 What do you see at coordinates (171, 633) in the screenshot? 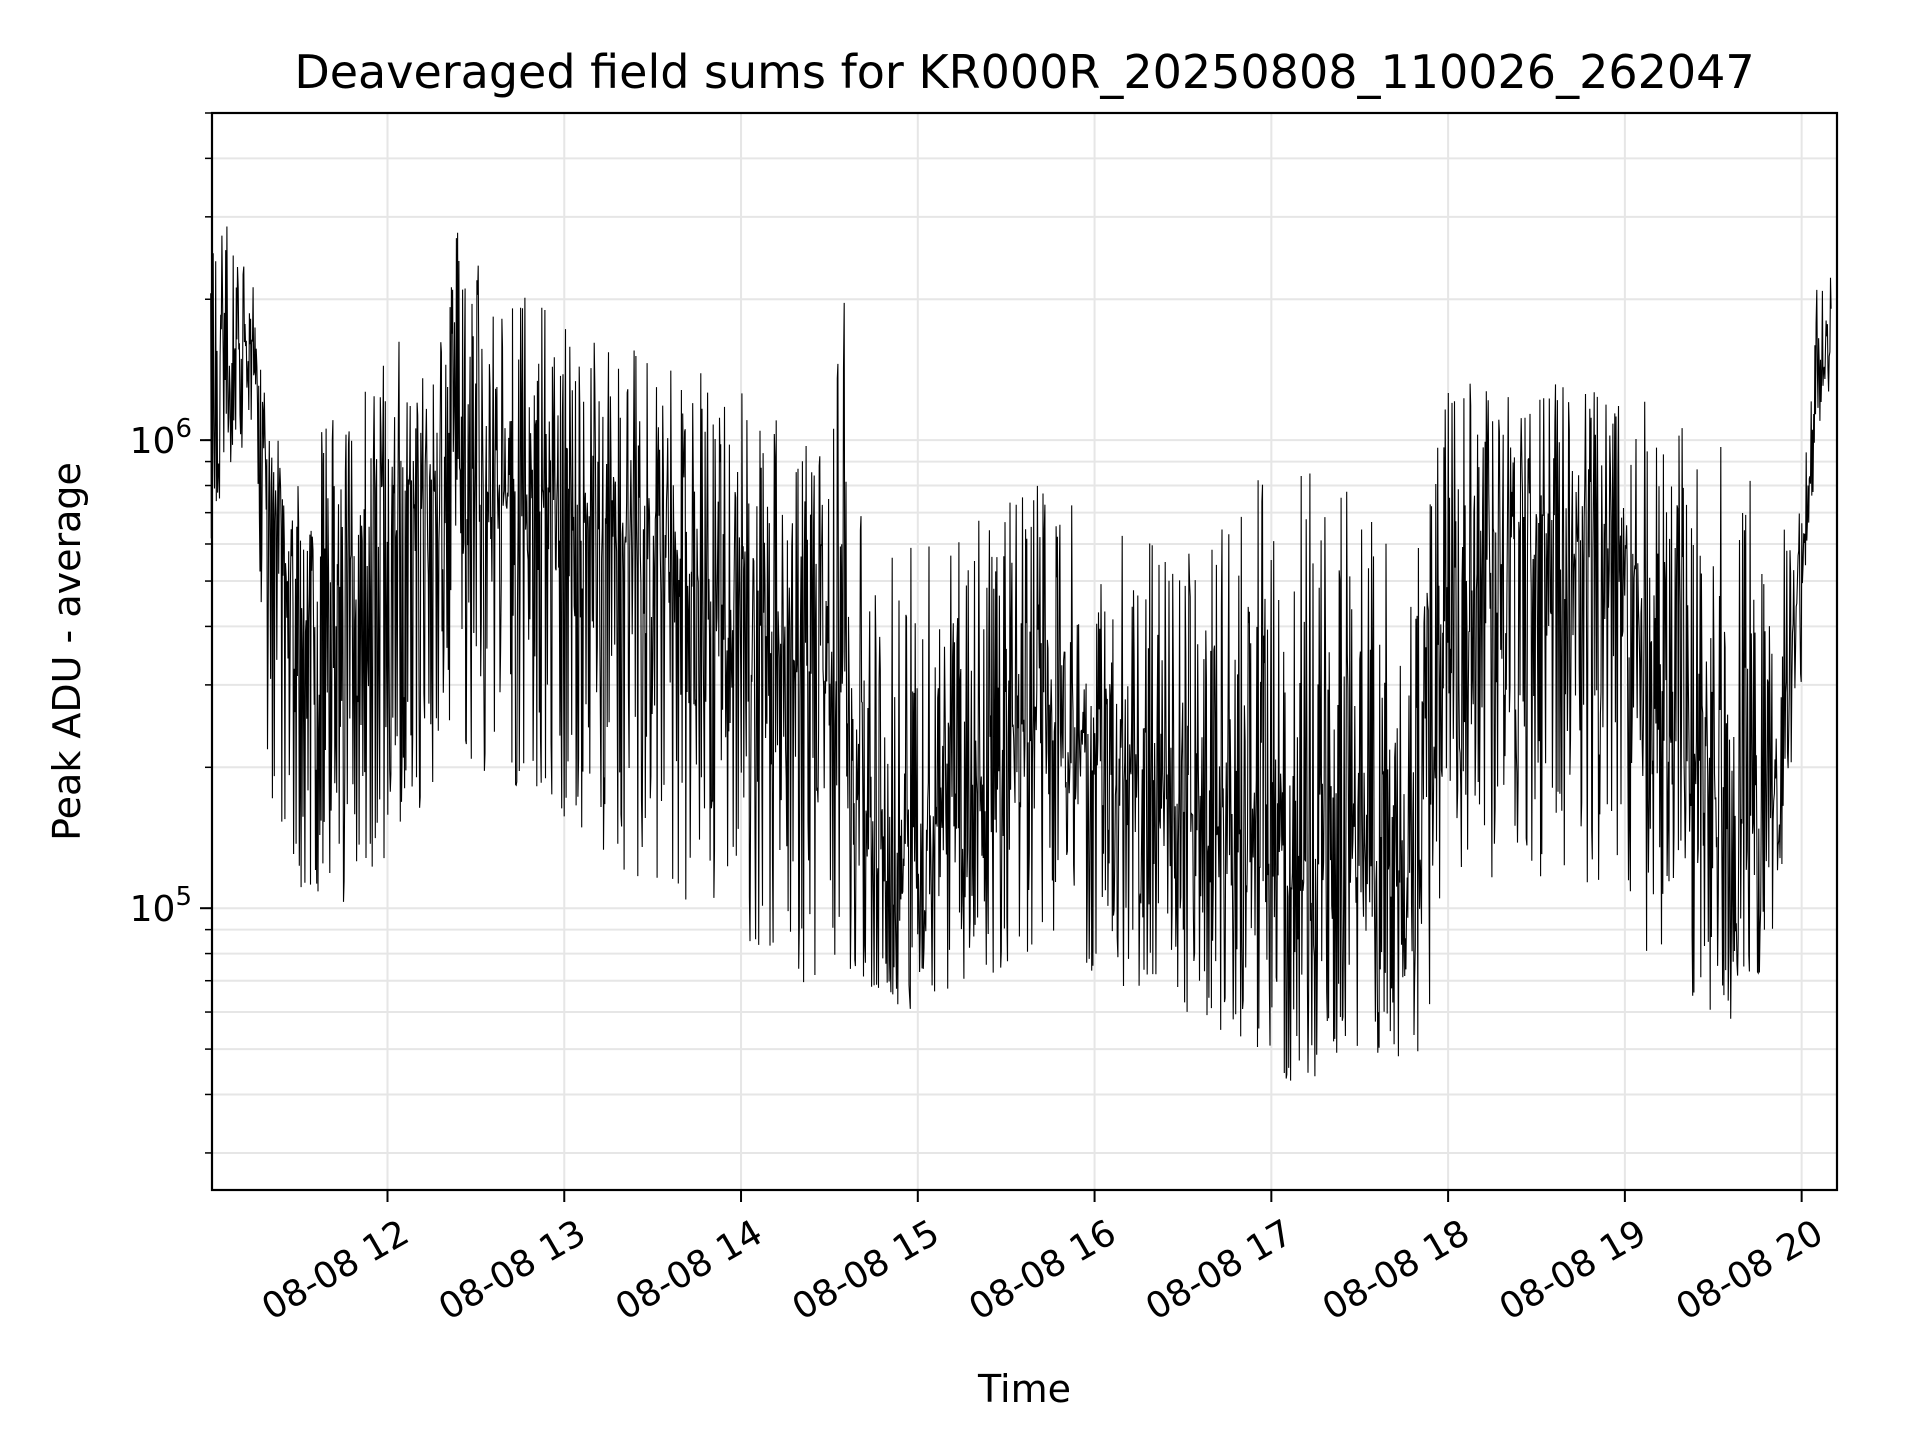
I see `y-axis: 10⁵ 10⁶` at bounding box center [171, 633].